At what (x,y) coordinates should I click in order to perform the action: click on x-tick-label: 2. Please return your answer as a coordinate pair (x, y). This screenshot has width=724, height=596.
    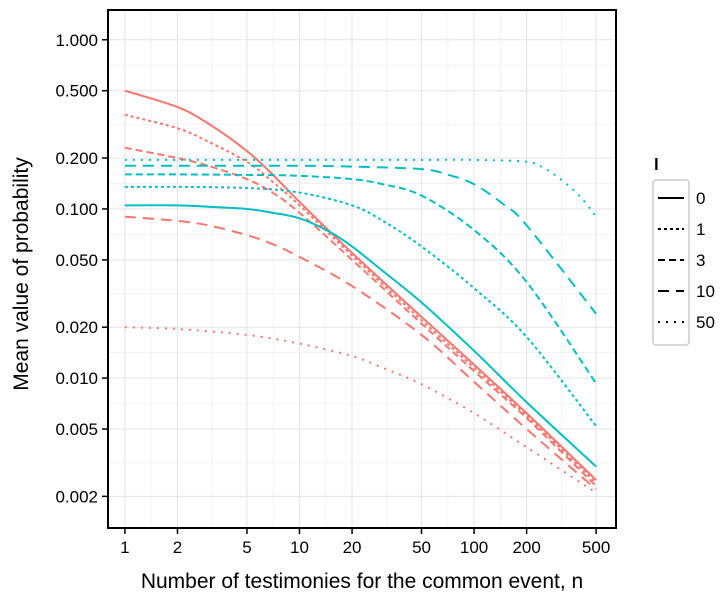
    Looking at the image, I should click on (177, 547).